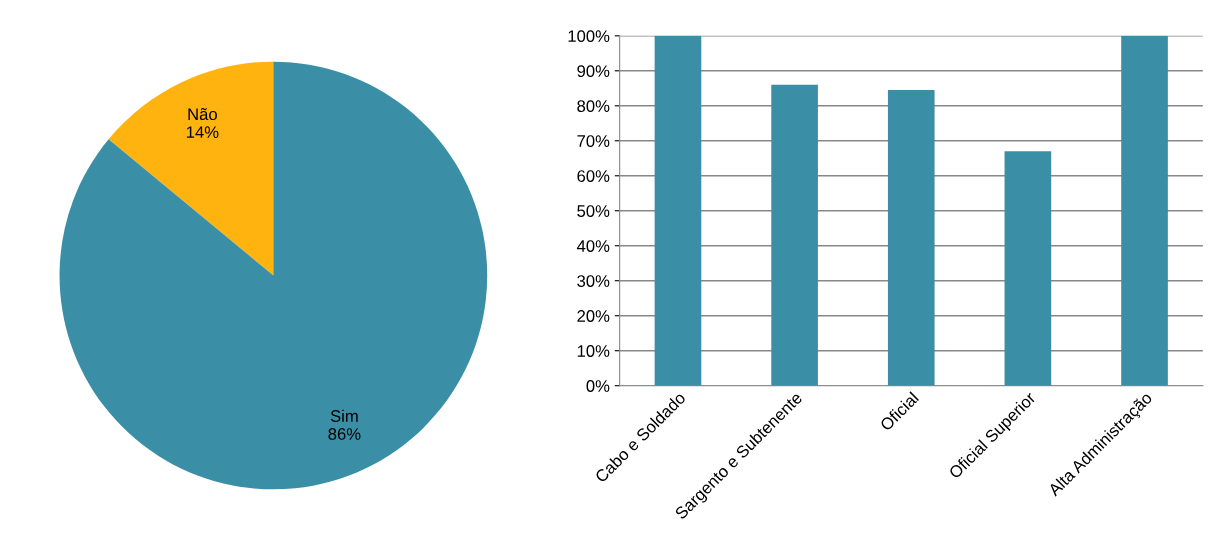  I want to click on data-label: 86%, so click(344, 434).